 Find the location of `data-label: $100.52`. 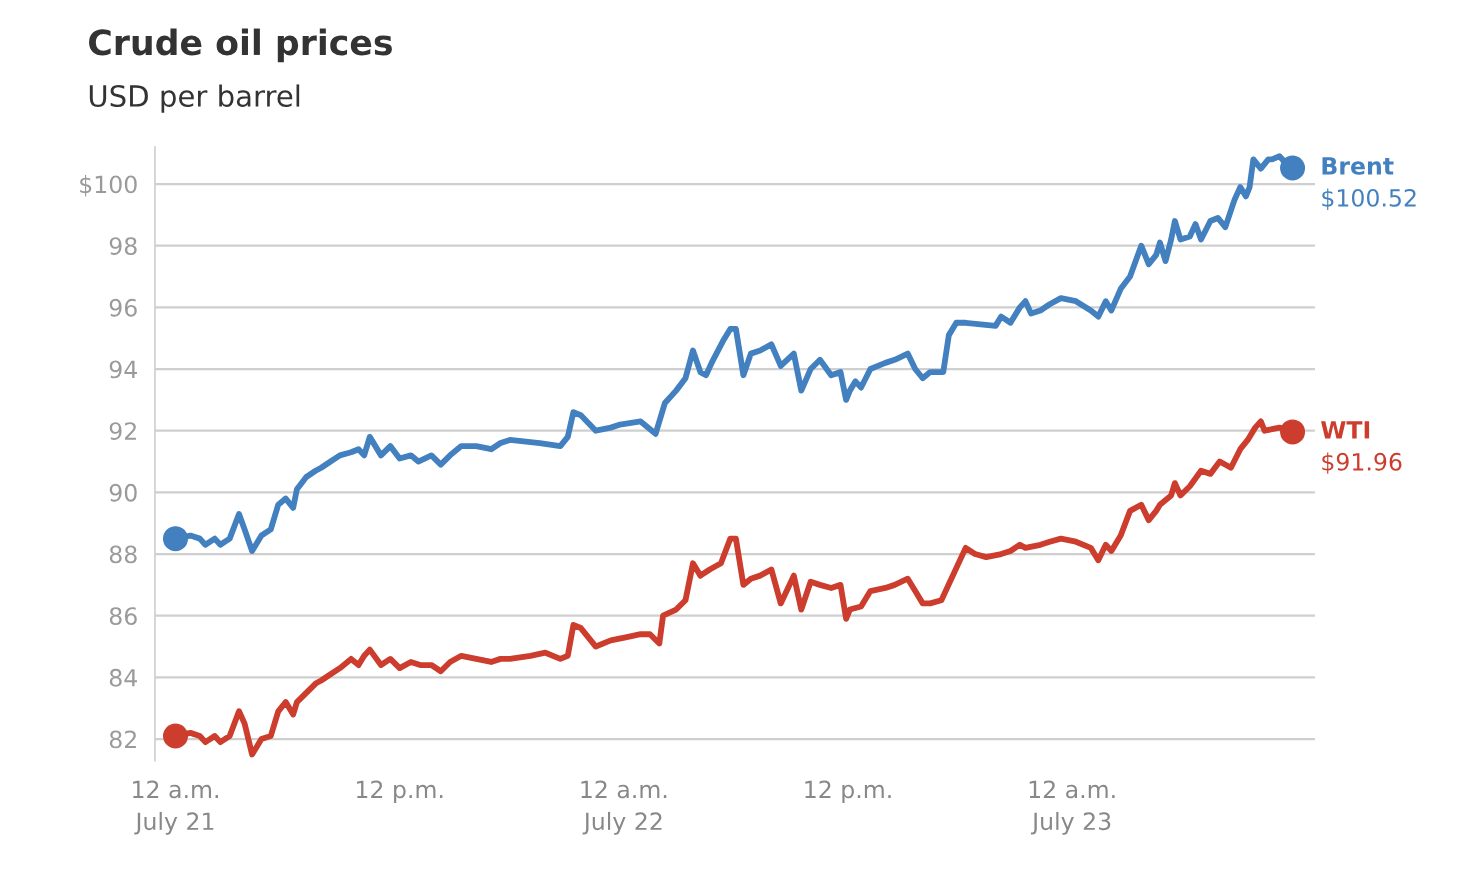

data-label: $100.52 is located at coordinates (1369, 199).